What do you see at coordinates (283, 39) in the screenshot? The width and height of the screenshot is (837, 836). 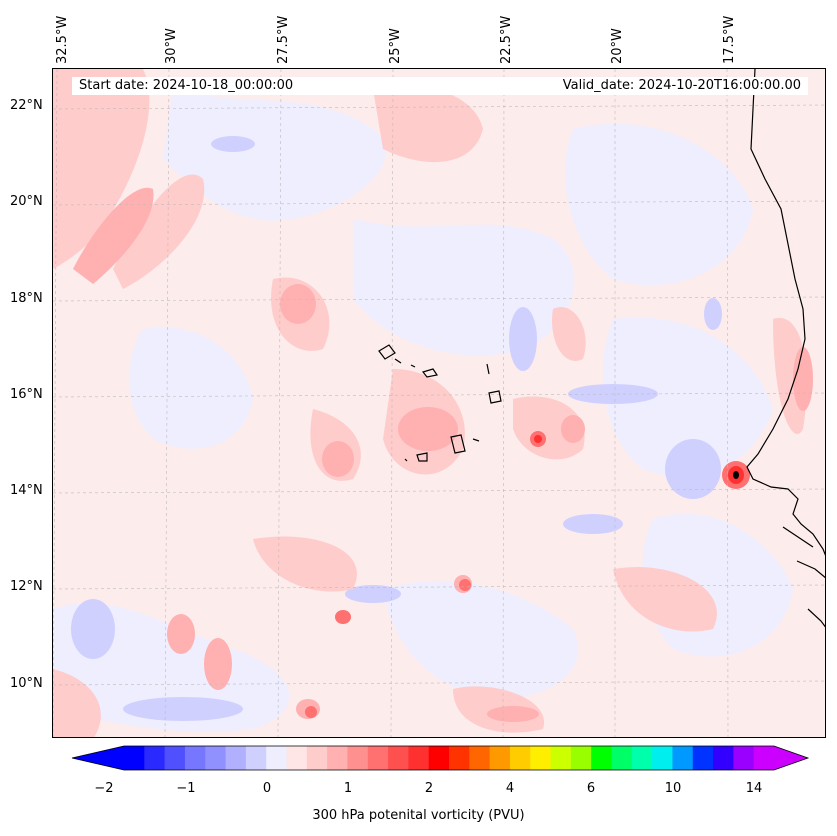 I see `longitude-label-27-5w: 27.5°W` at bounding box center [283, 39].